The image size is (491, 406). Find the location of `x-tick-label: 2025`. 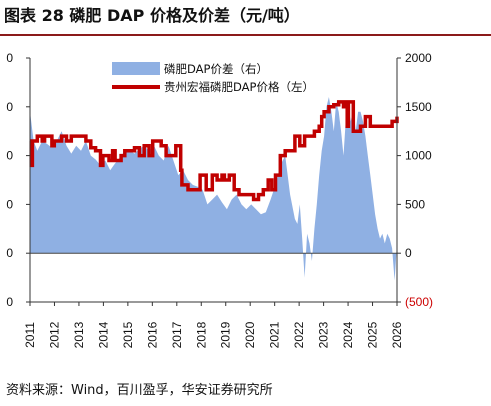

x-tick-label: 2025 is located at coordinates (373, 334).